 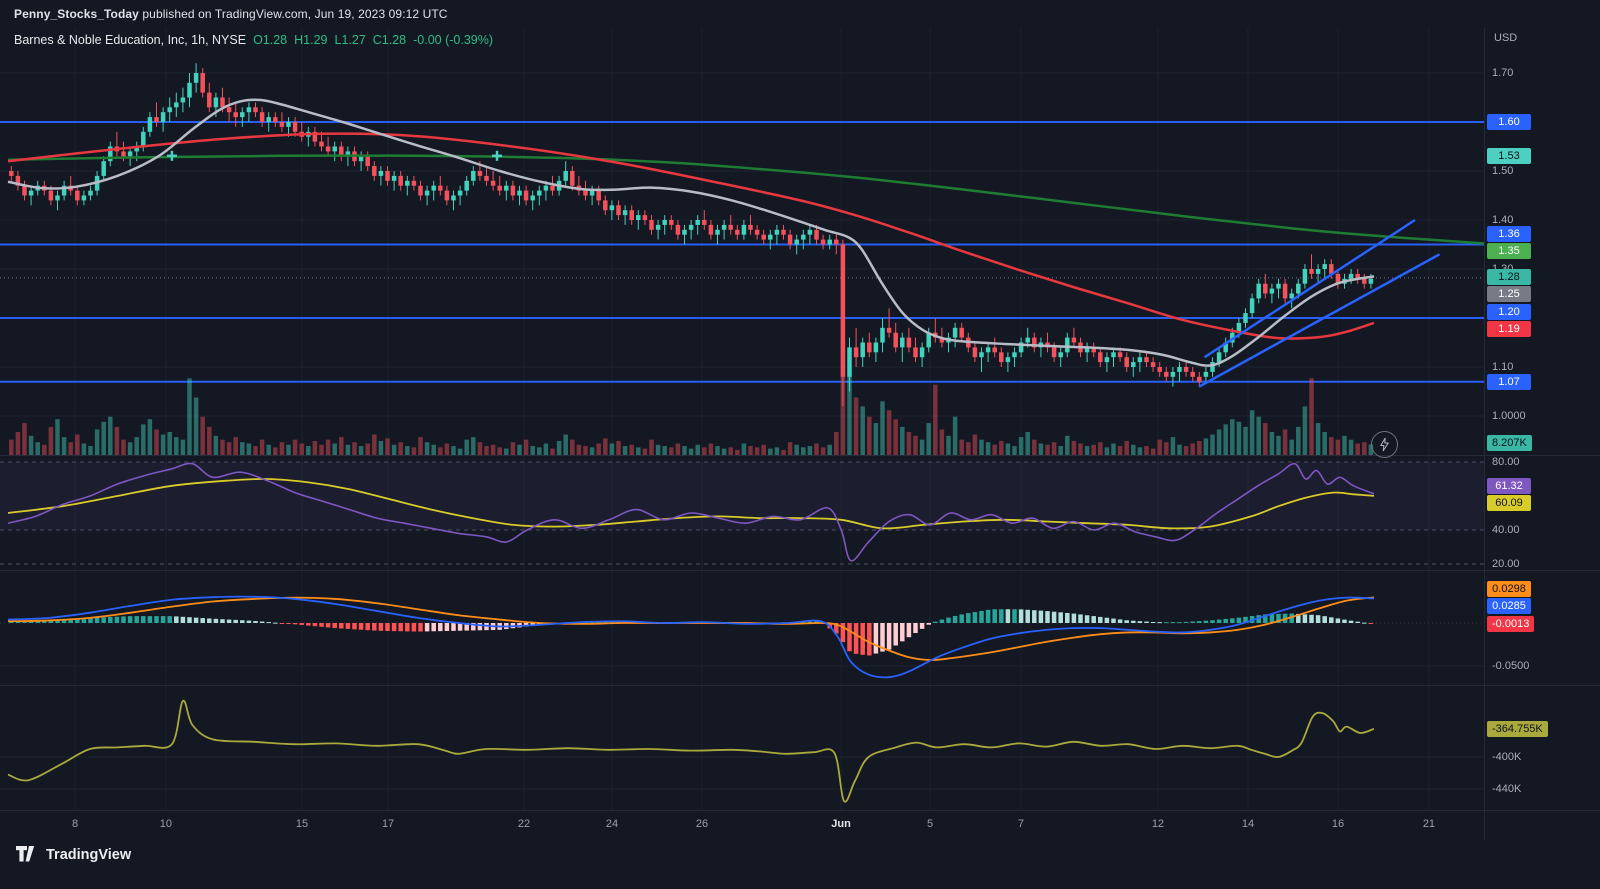 I want to click on axis-value-badge: 0.0285, so click(x=1509, y=606).